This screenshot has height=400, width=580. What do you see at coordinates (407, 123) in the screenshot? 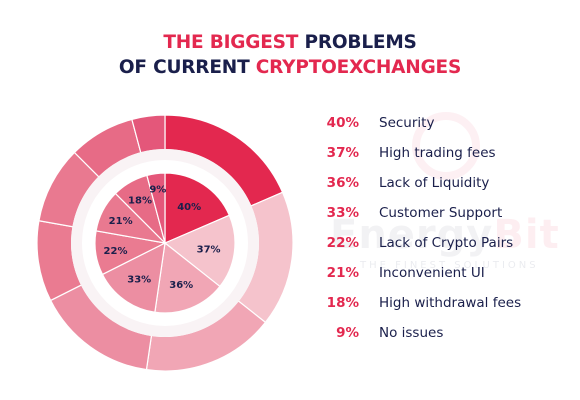
I see `legend-label: Security` at bounding box center [407, 123].